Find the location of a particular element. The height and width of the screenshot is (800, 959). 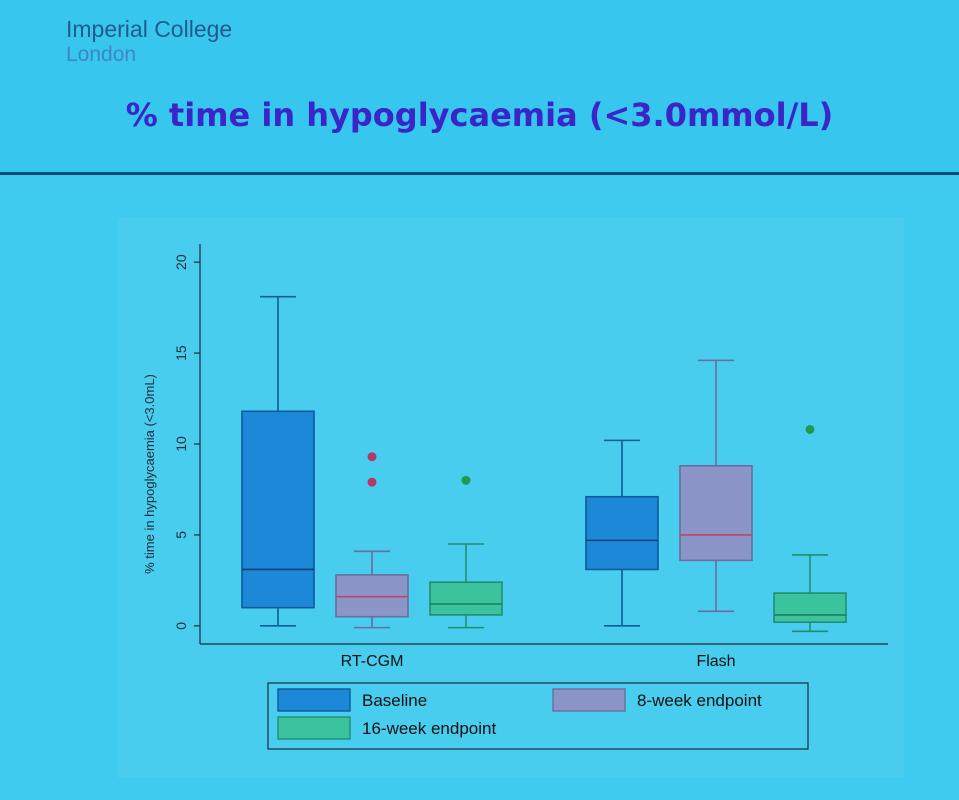

y-tick-label: 15 is located at coordinates (181, 353).